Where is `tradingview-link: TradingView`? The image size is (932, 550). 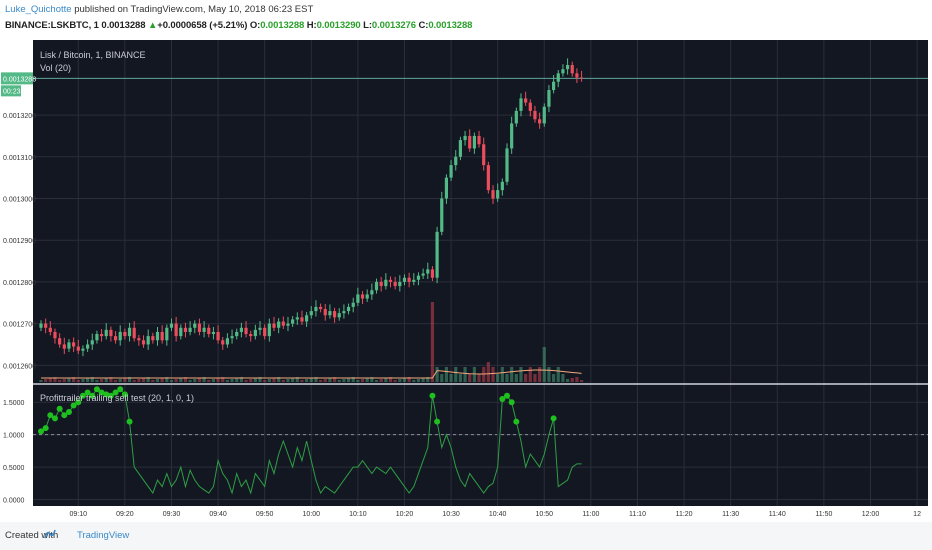
tradingview-link: TradingView is located at coordinates (103, 535).